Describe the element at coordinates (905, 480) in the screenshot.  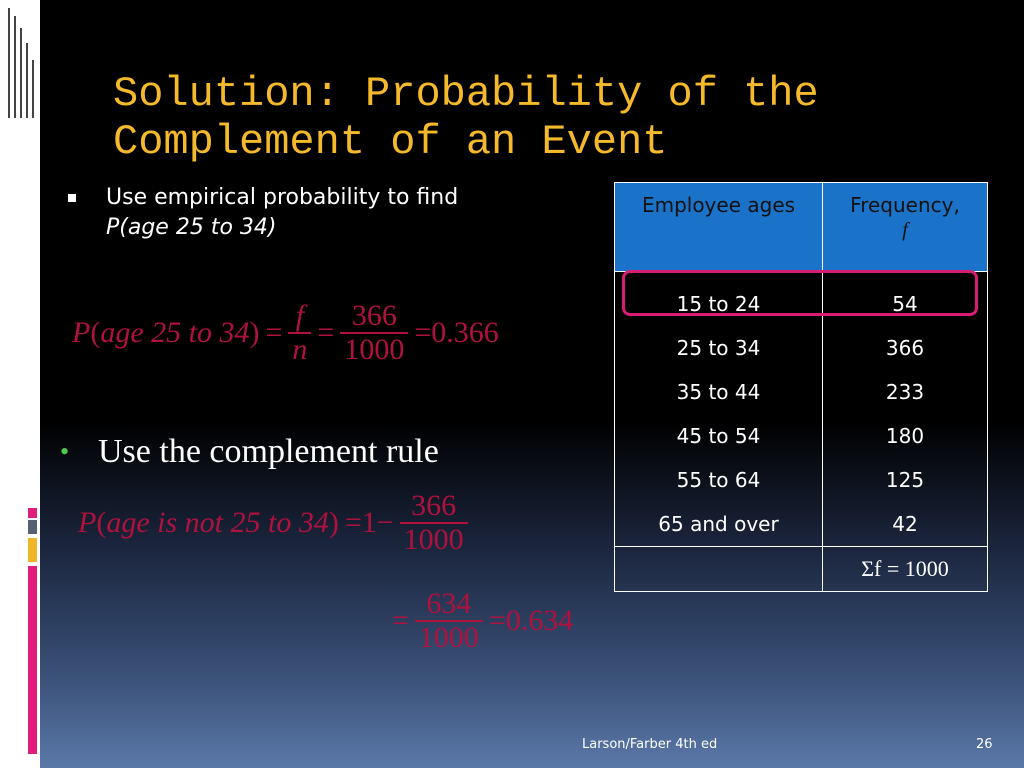
I see `table-row: 125` at that location.